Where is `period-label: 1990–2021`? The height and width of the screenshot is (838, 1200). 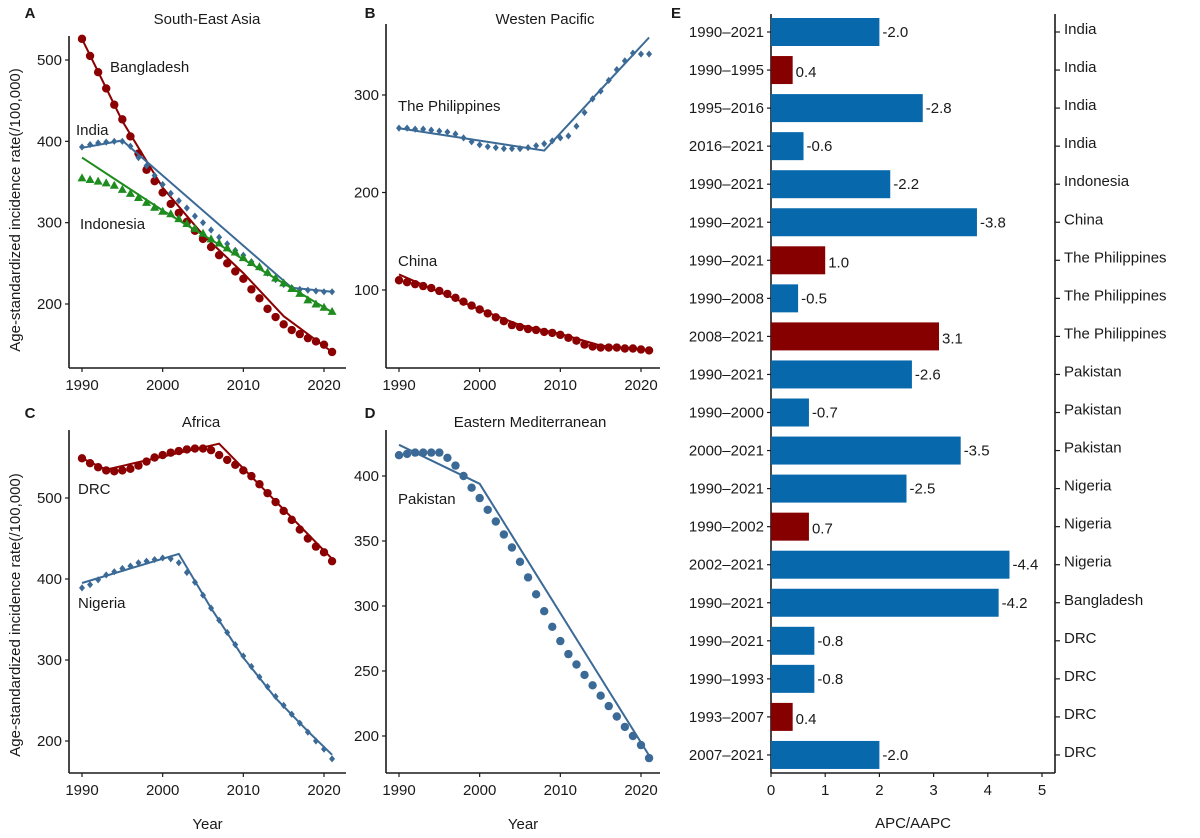
period-label: 1990–2021 is located at coordinates (726, 260).